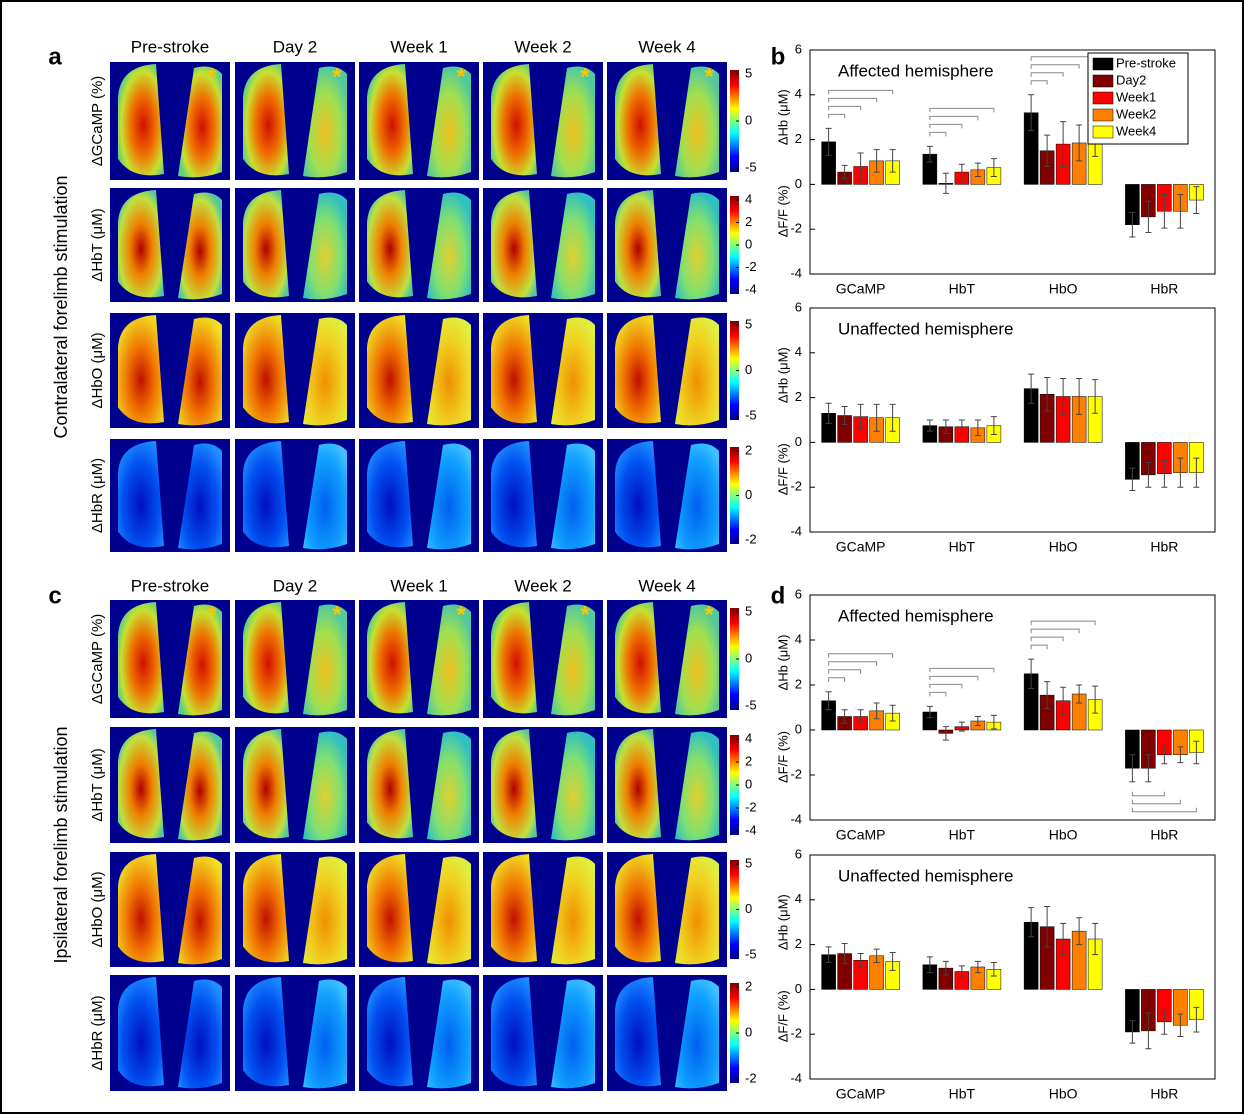  I want to click on row-label: ΔHbO (μM), so click(97, 370).